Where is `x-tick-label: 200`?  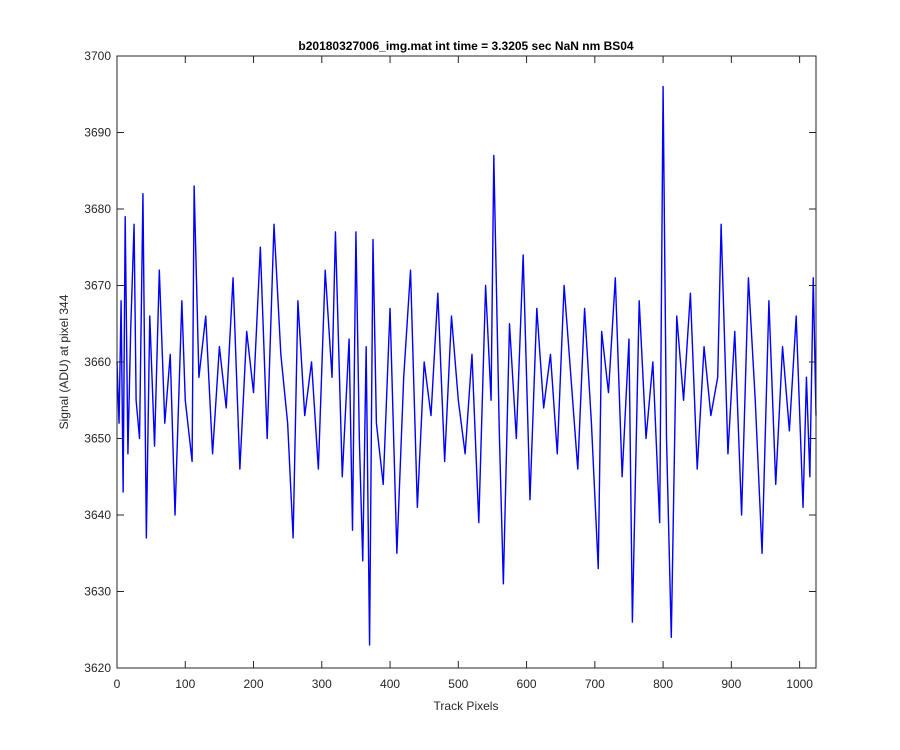
x-tick-label: 200 is located at coordinates (254, 684).